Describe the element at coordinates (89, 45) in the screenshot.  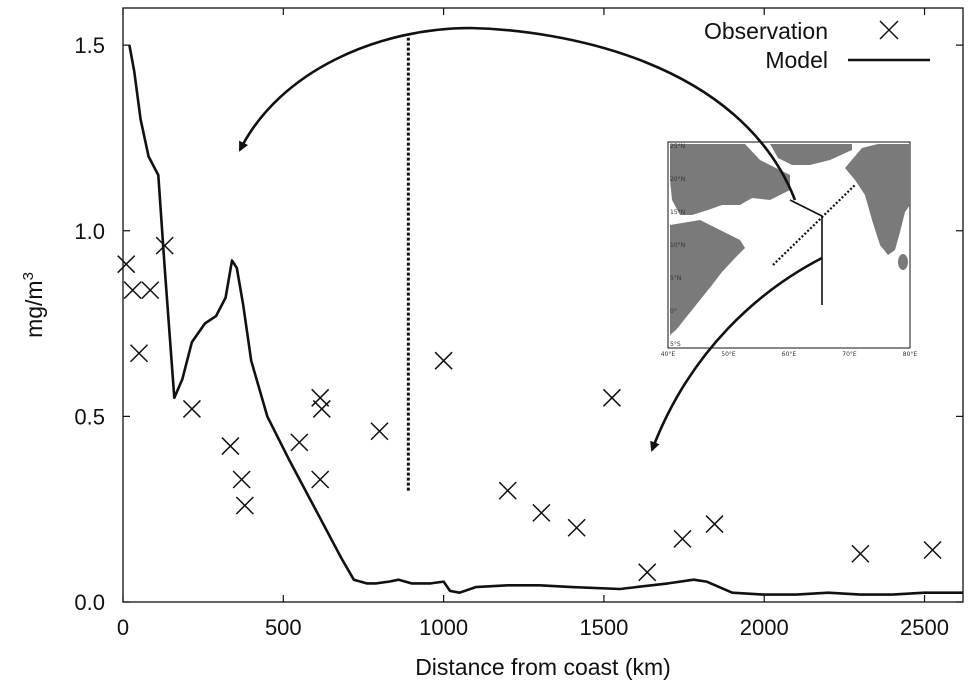
I see `y-tick-label: 1.5` at that location.